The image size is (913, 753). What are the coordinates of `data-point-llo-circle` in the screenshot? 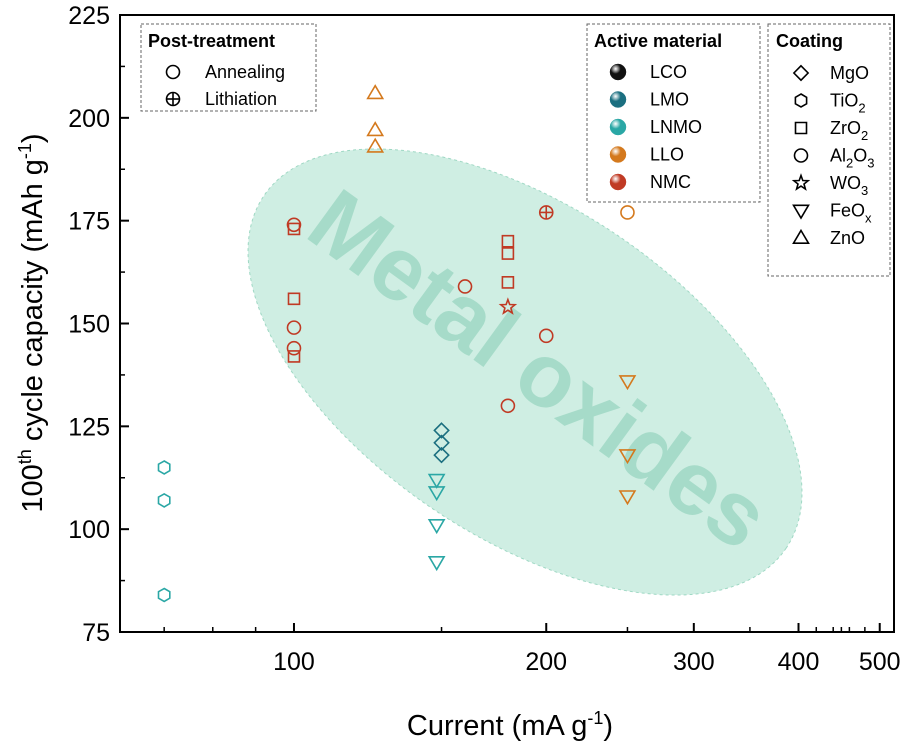 It's located at (627, 212).